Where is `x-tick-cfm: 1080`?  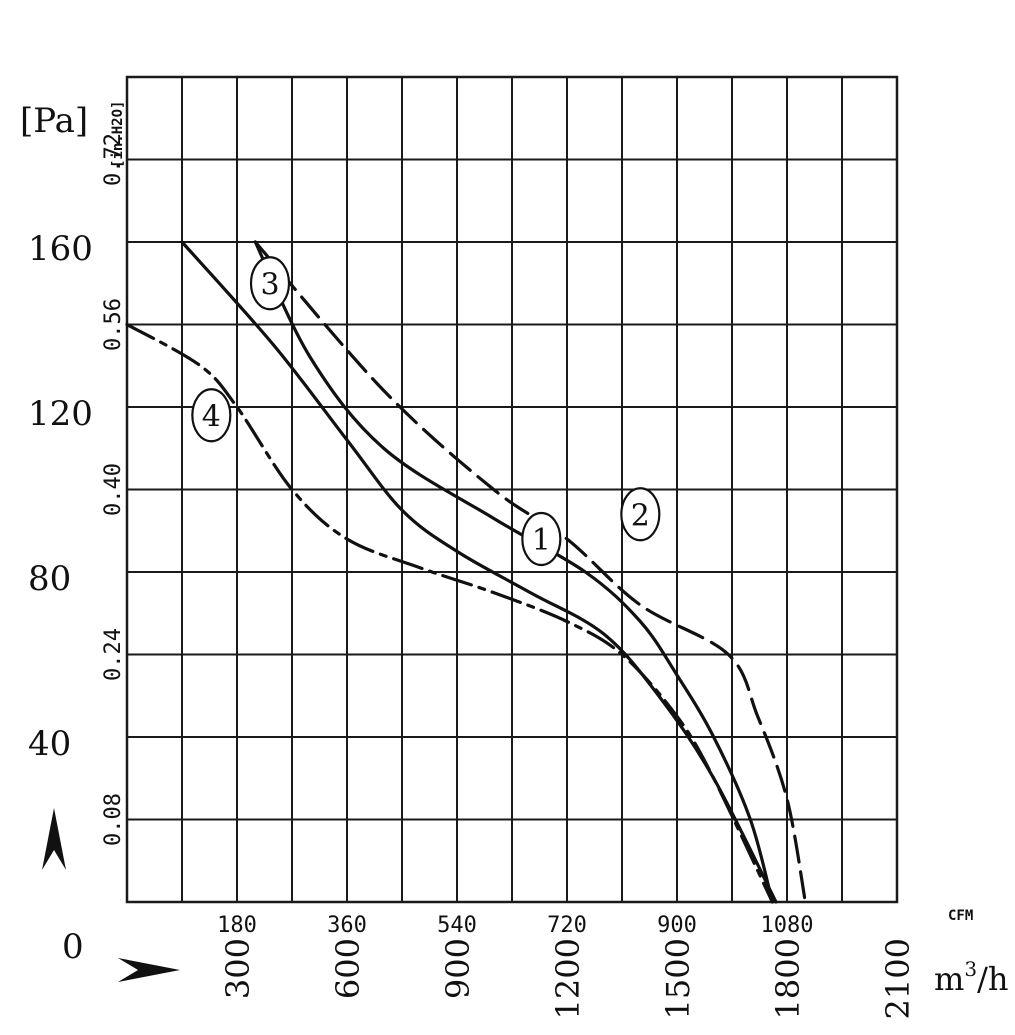 x-tick-cfm: 1080 is located at coordinates (787, 925).